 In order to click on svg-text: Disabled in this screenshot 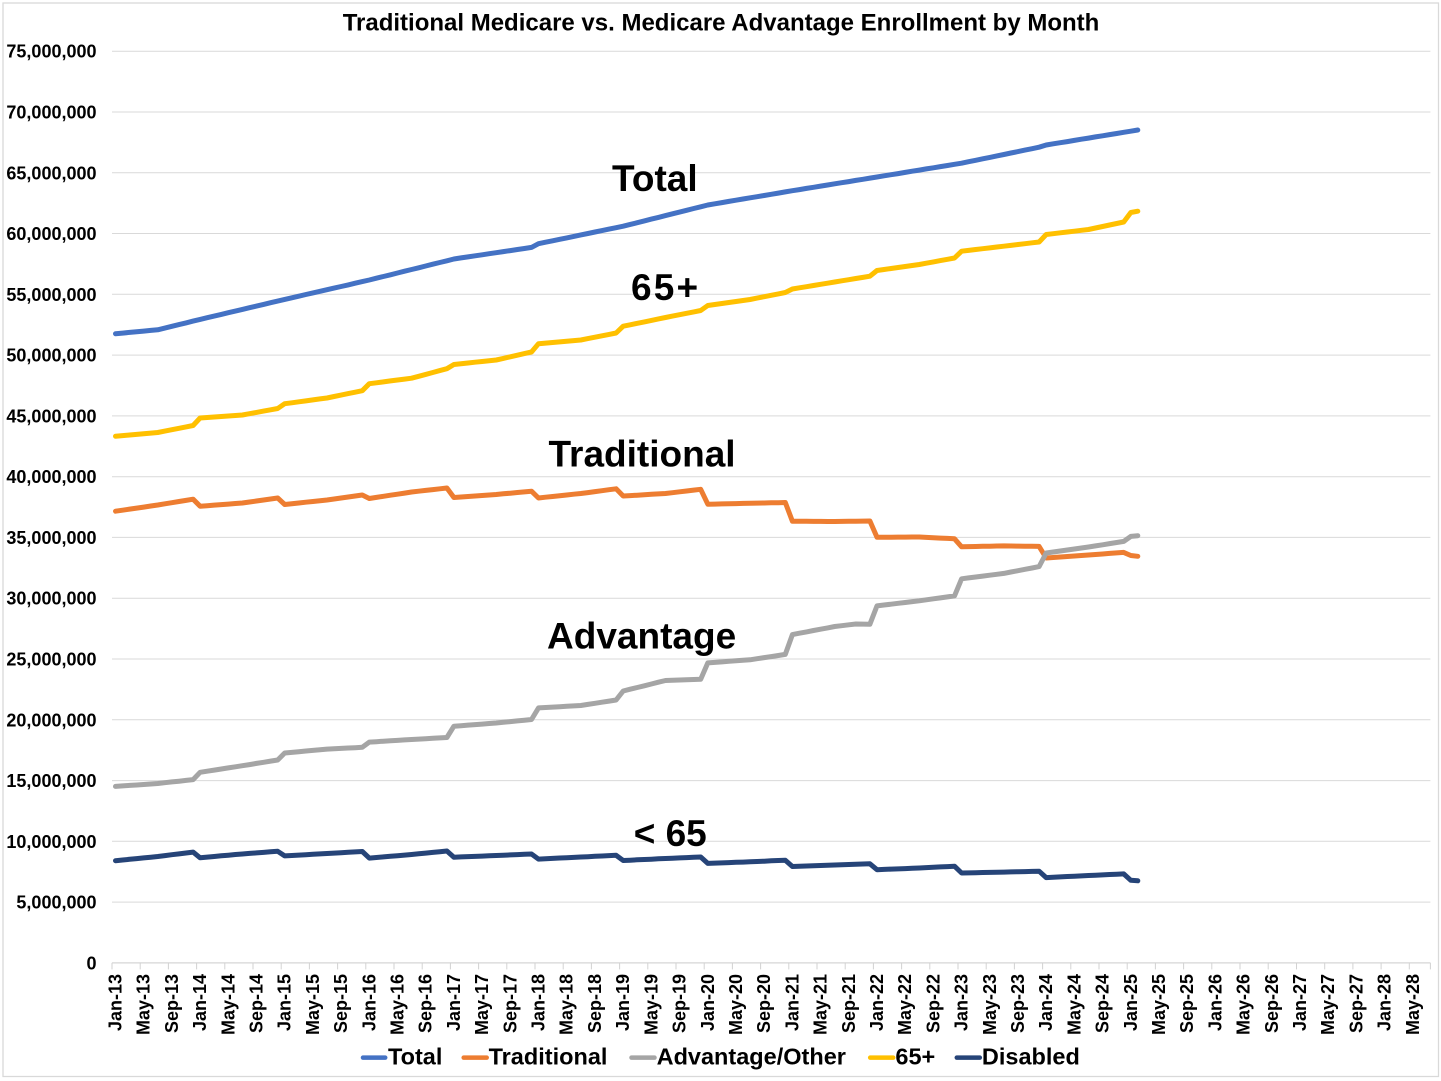, I will do `click(1031, 1056)`.